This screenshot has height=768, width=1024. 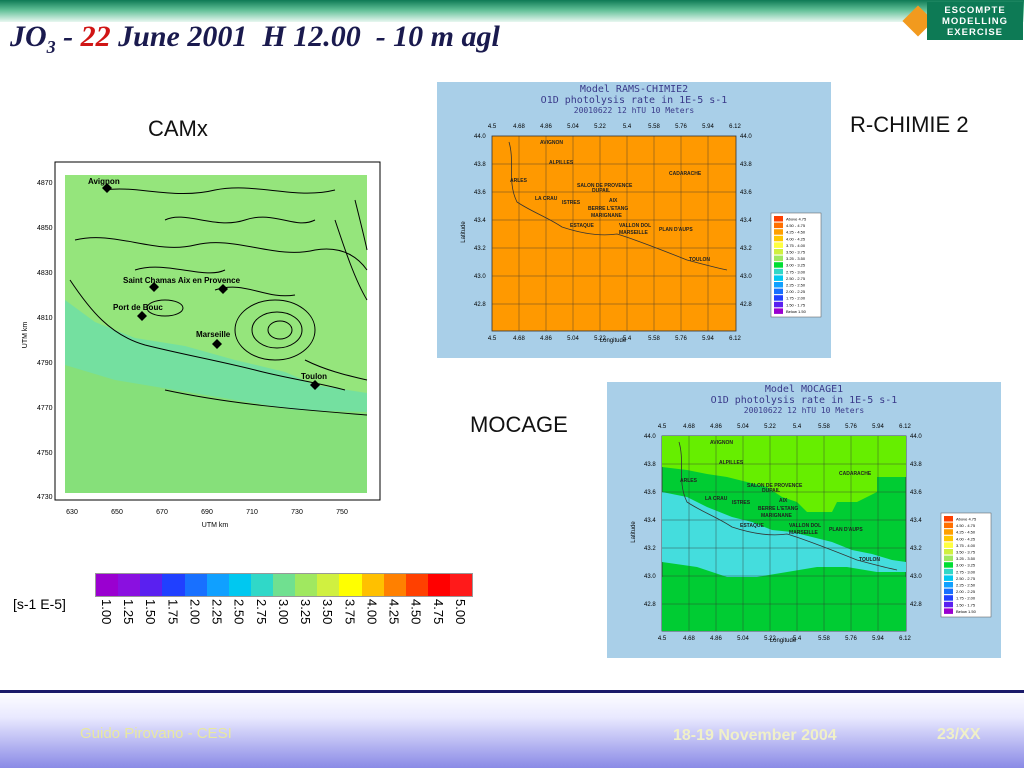 What do you see at coordinates (72, 512) in the screenshot?
I see `x-tick-label: 630` at bounding box center [72, 512].